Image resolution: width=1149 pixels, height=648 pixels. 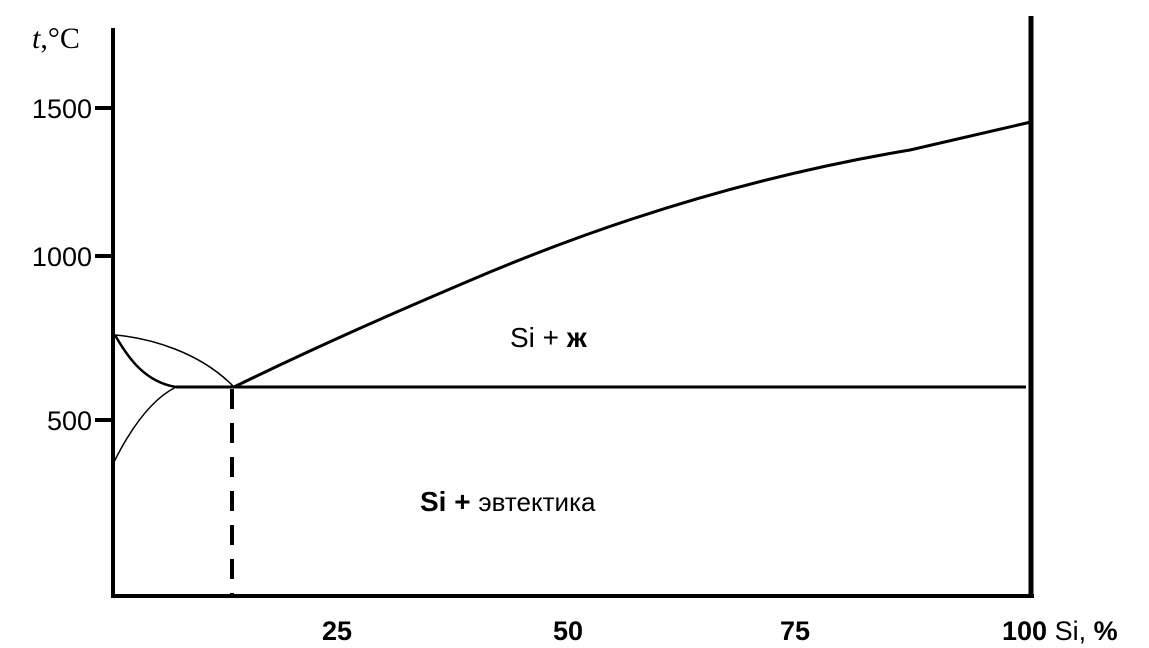 I want to click on x-axis-title-unit: Si,, so click(x=1070, y=631).